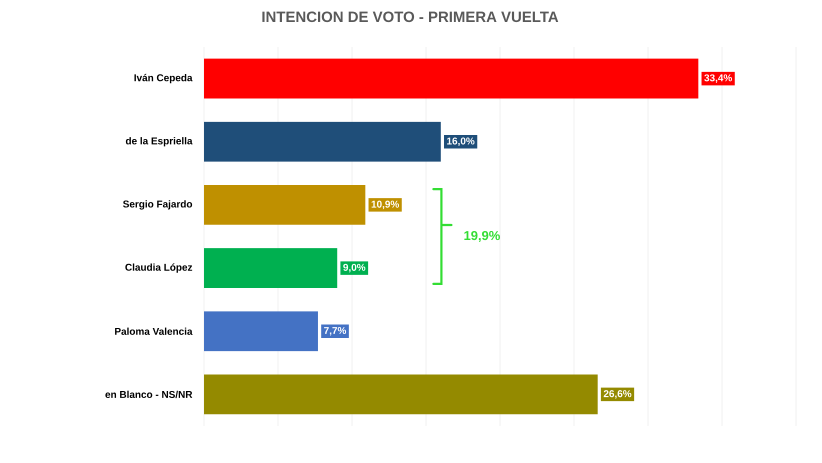  I want to click on data-label: 26,6%, so click(618, 394).